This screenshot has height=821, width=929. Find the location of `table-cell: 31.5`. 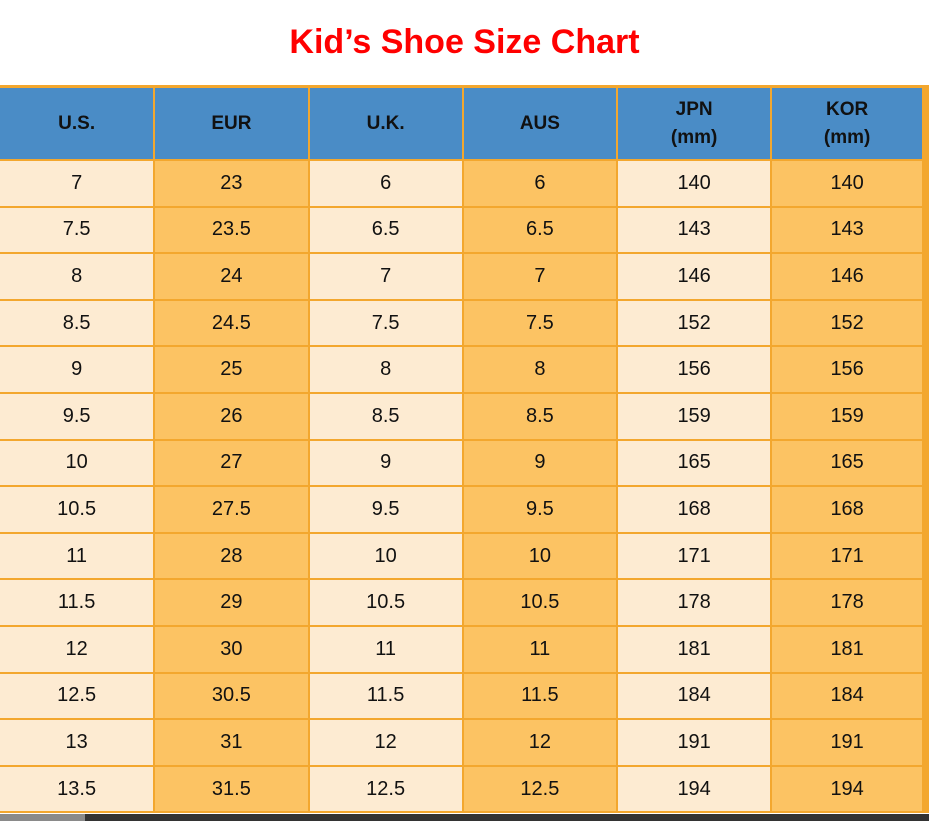

table-cell: 31.5 is located at coordinates (231, 789).